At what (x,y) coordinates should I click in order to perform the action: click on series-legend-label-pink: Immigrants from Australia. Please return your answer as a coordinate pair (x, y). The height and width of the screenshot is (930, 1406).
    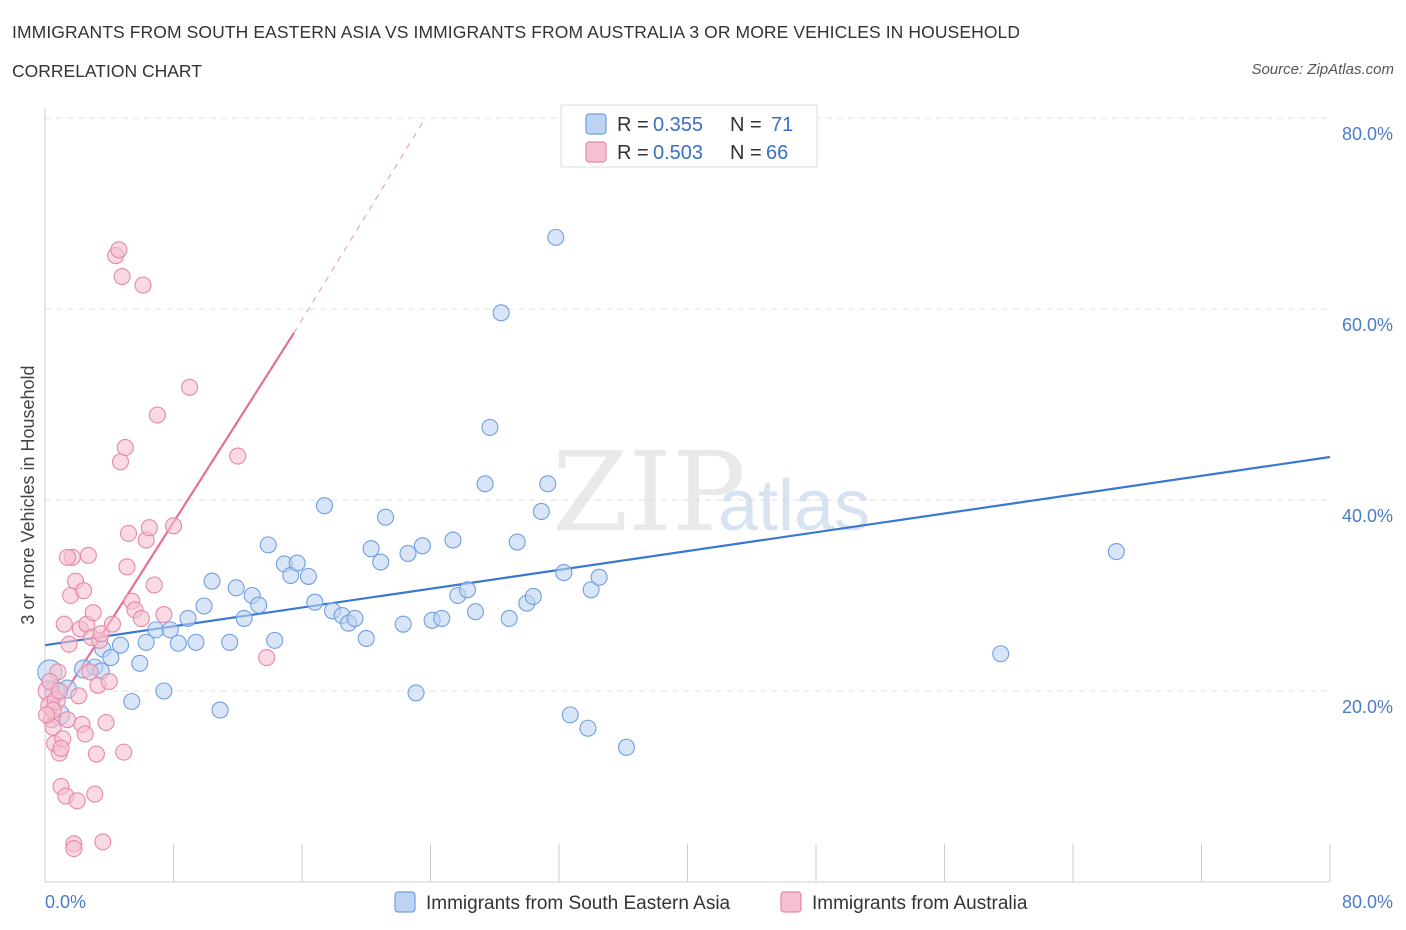
    Looking at the image, I should click on (920, 903).